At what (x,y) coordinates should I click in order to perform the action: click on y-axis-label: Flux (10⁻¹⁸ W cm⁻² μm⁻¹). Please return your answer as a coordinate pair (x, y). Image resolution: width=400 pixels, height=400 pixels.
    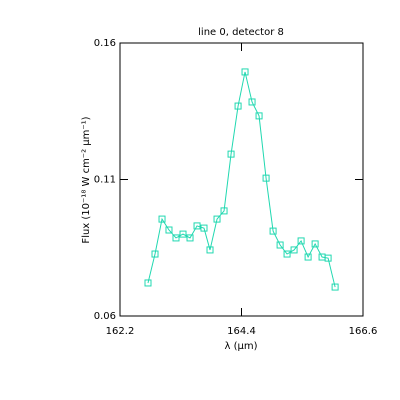
    Looking at the image, I should click on (86, 179).